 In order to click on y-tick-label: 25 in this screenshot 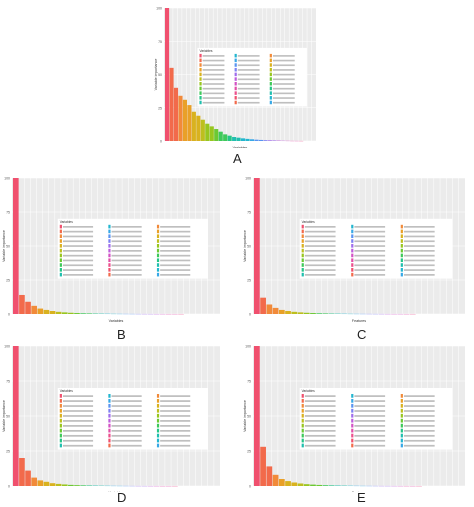, I will do `click(249, 452)`.